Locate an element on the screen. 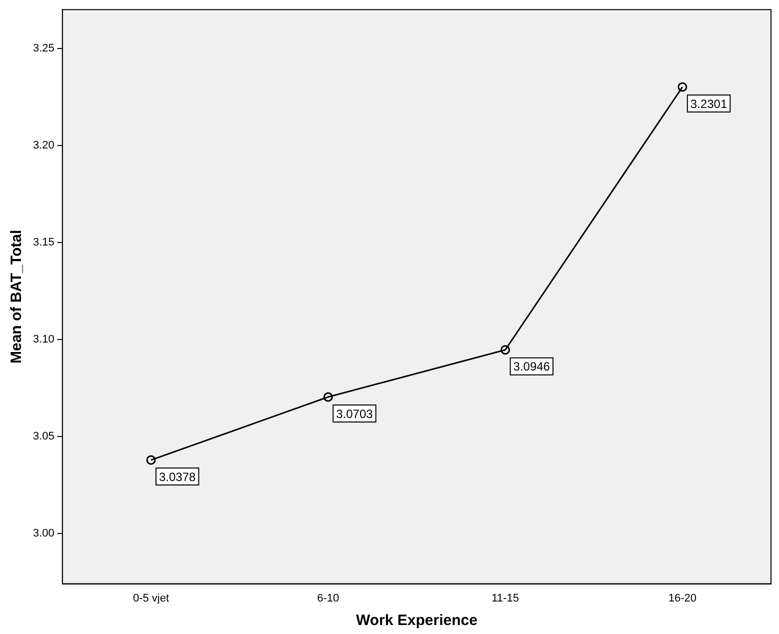  y-tick-label: 3.05 is located at coordinates (43, 436).